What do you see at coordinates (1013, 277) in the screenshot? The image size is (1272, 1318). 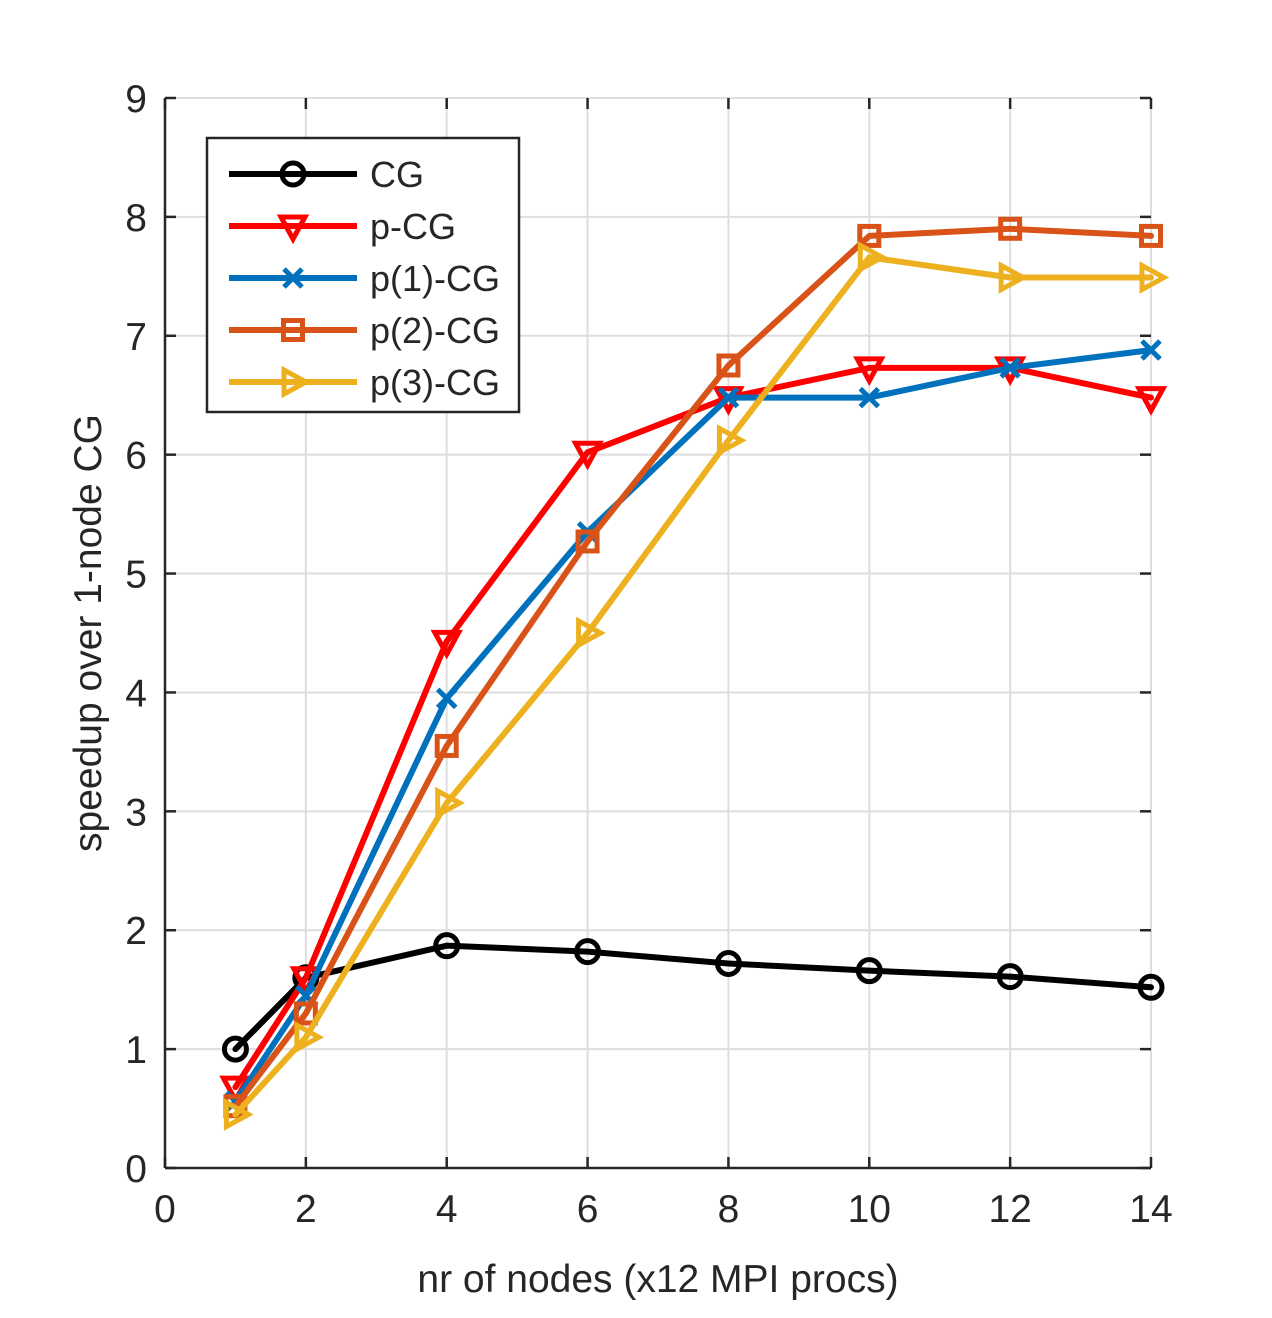 I see `data-point-p(3)-CG-6` at bounding box center [1013, 277].